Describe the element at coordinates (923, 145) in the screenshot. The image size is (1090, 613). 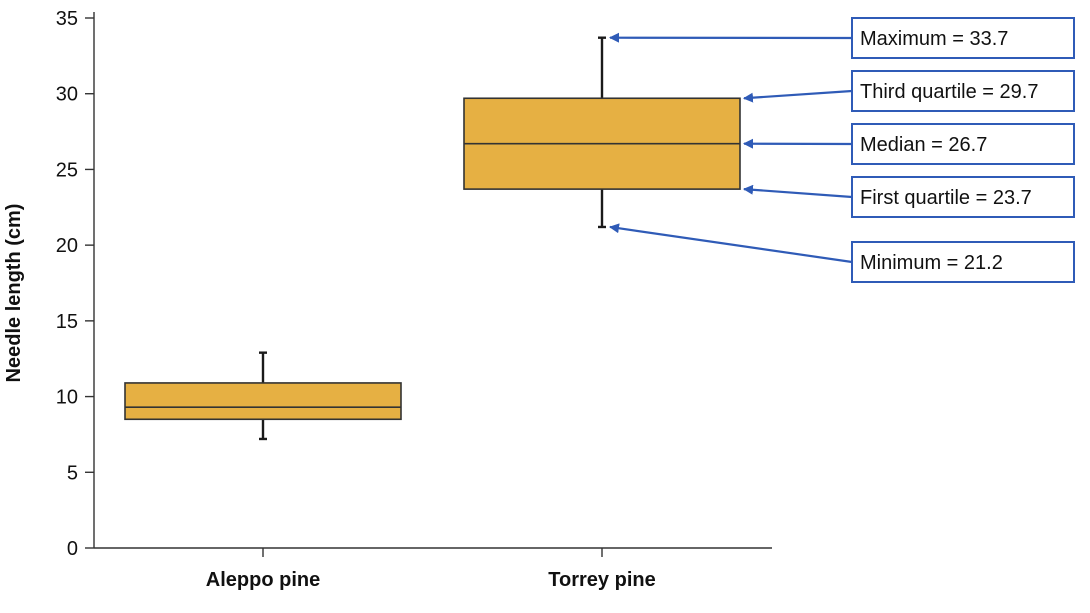
I see `callout-label-median: Median = 26.7` at that location.